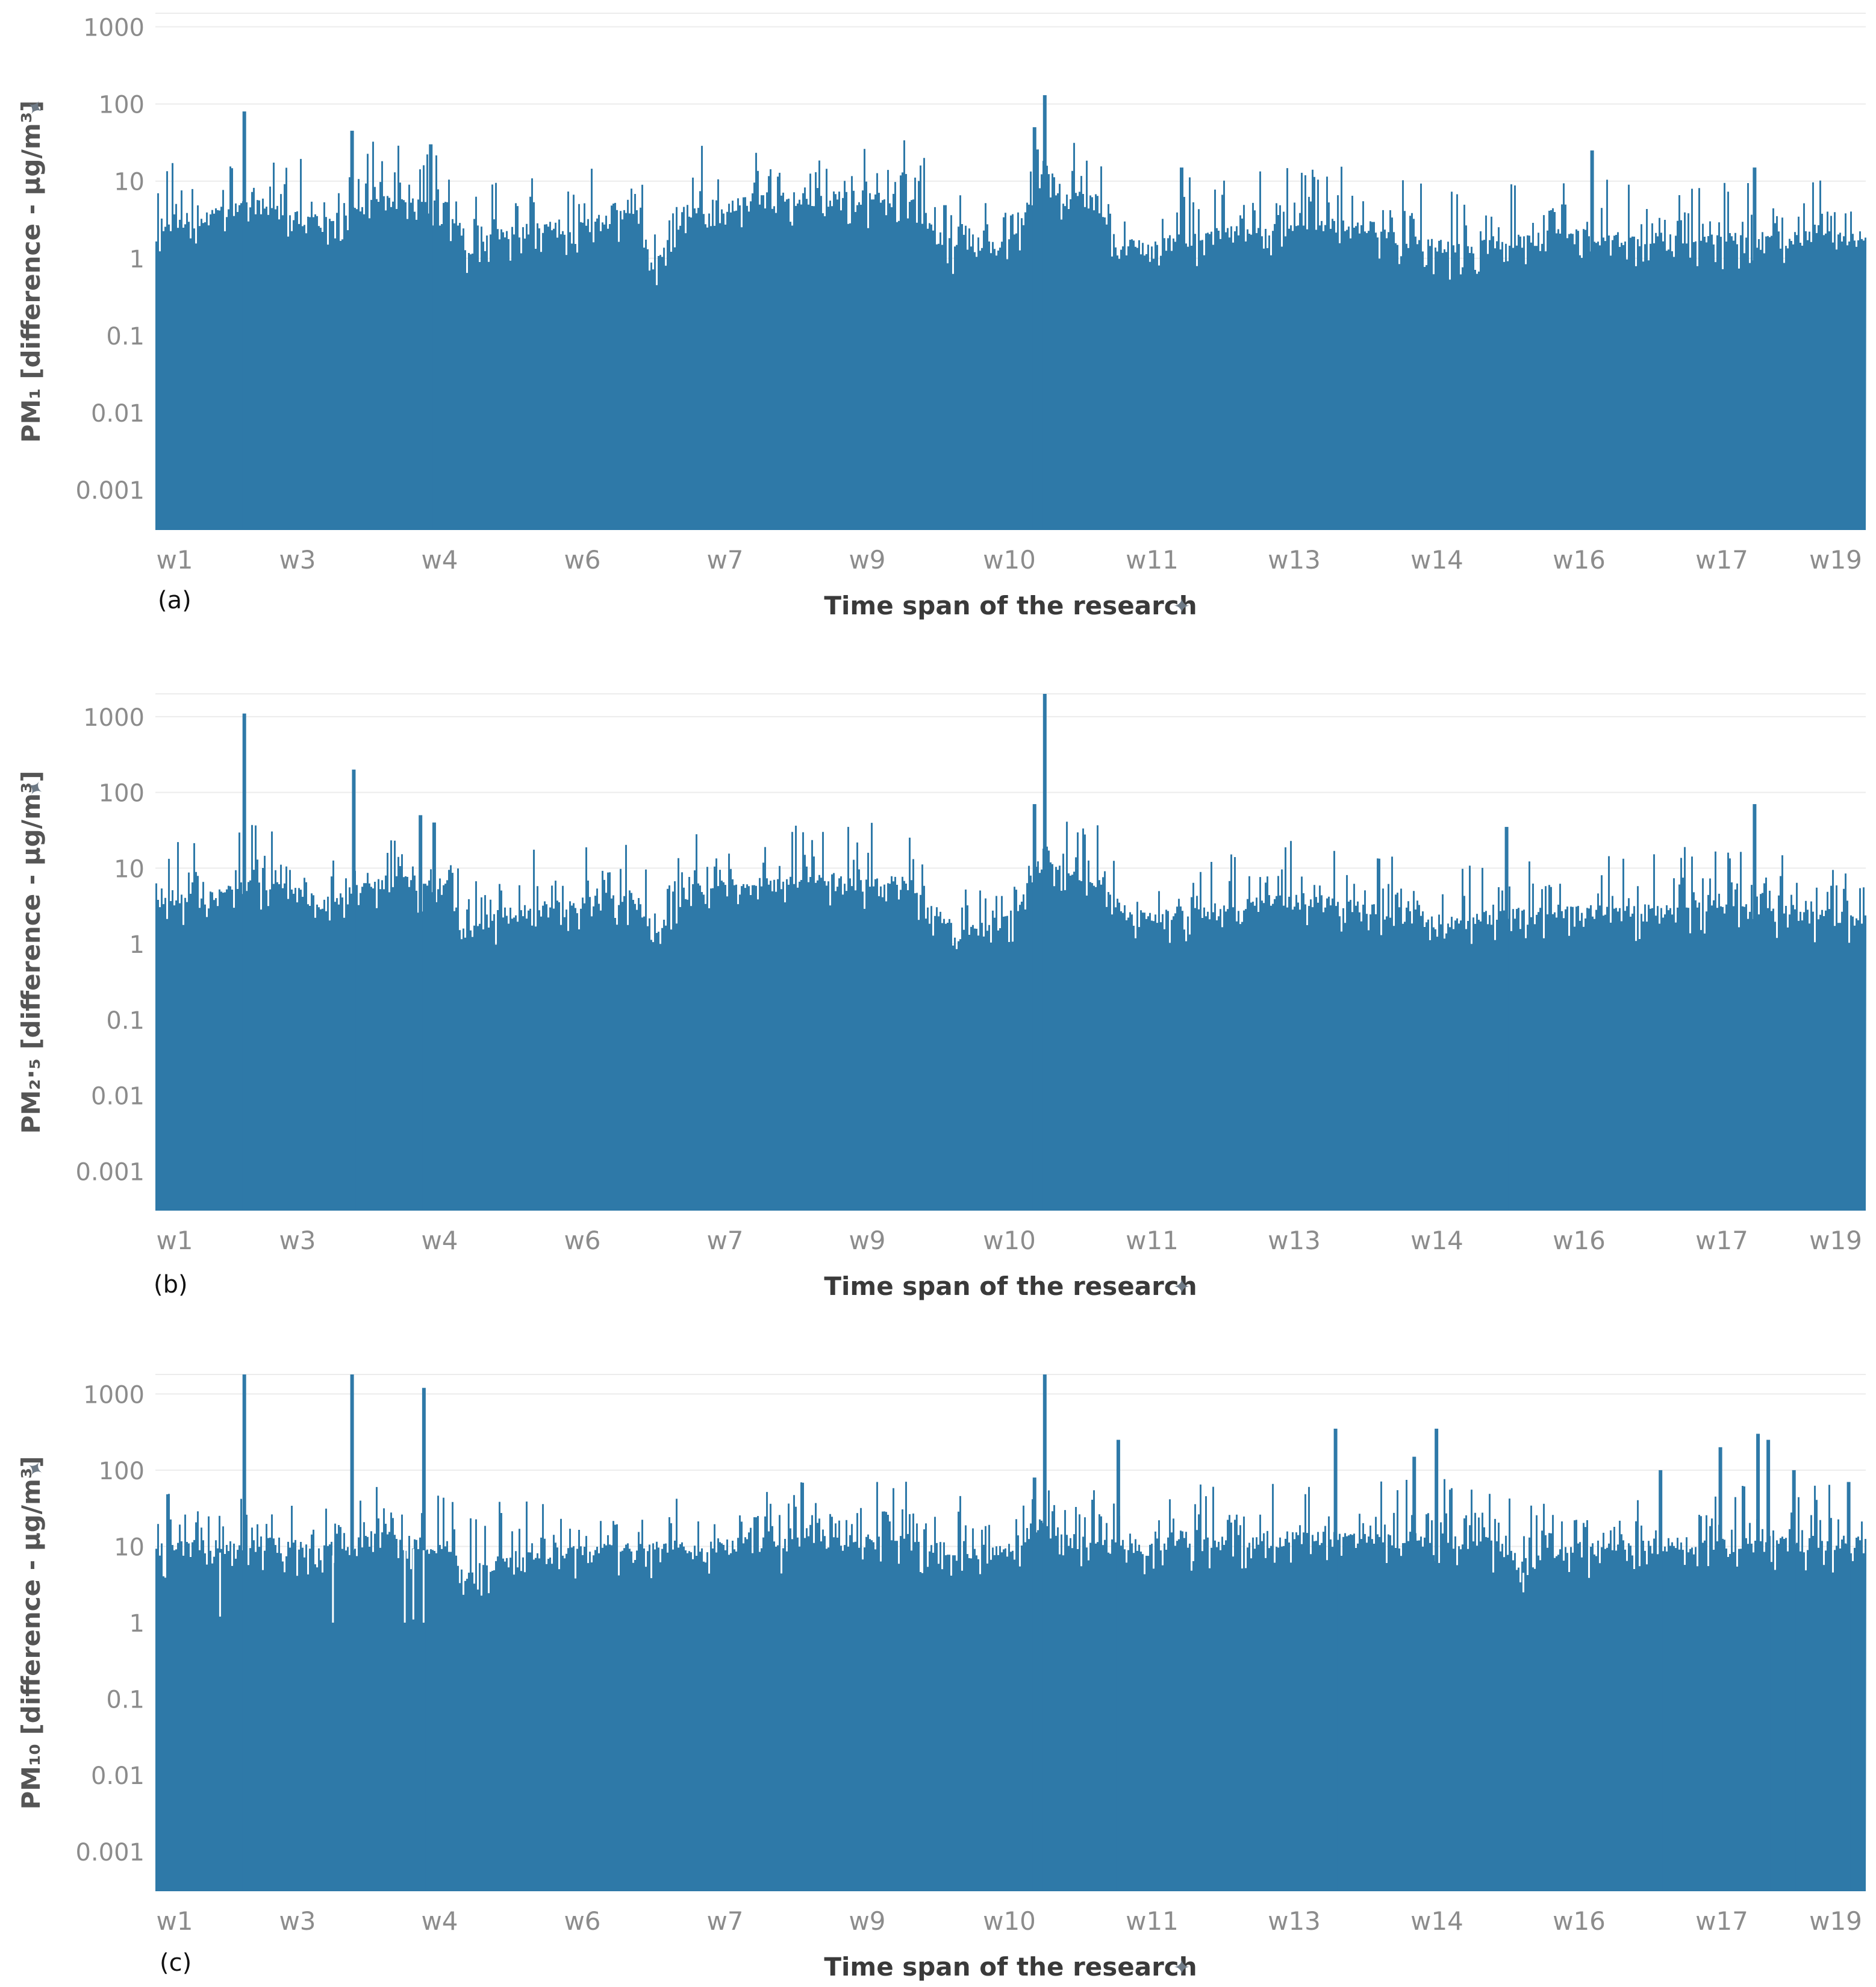 The image size is (1876, 1987). I want to click on x-tick-label: w11, so click(1152, 560).